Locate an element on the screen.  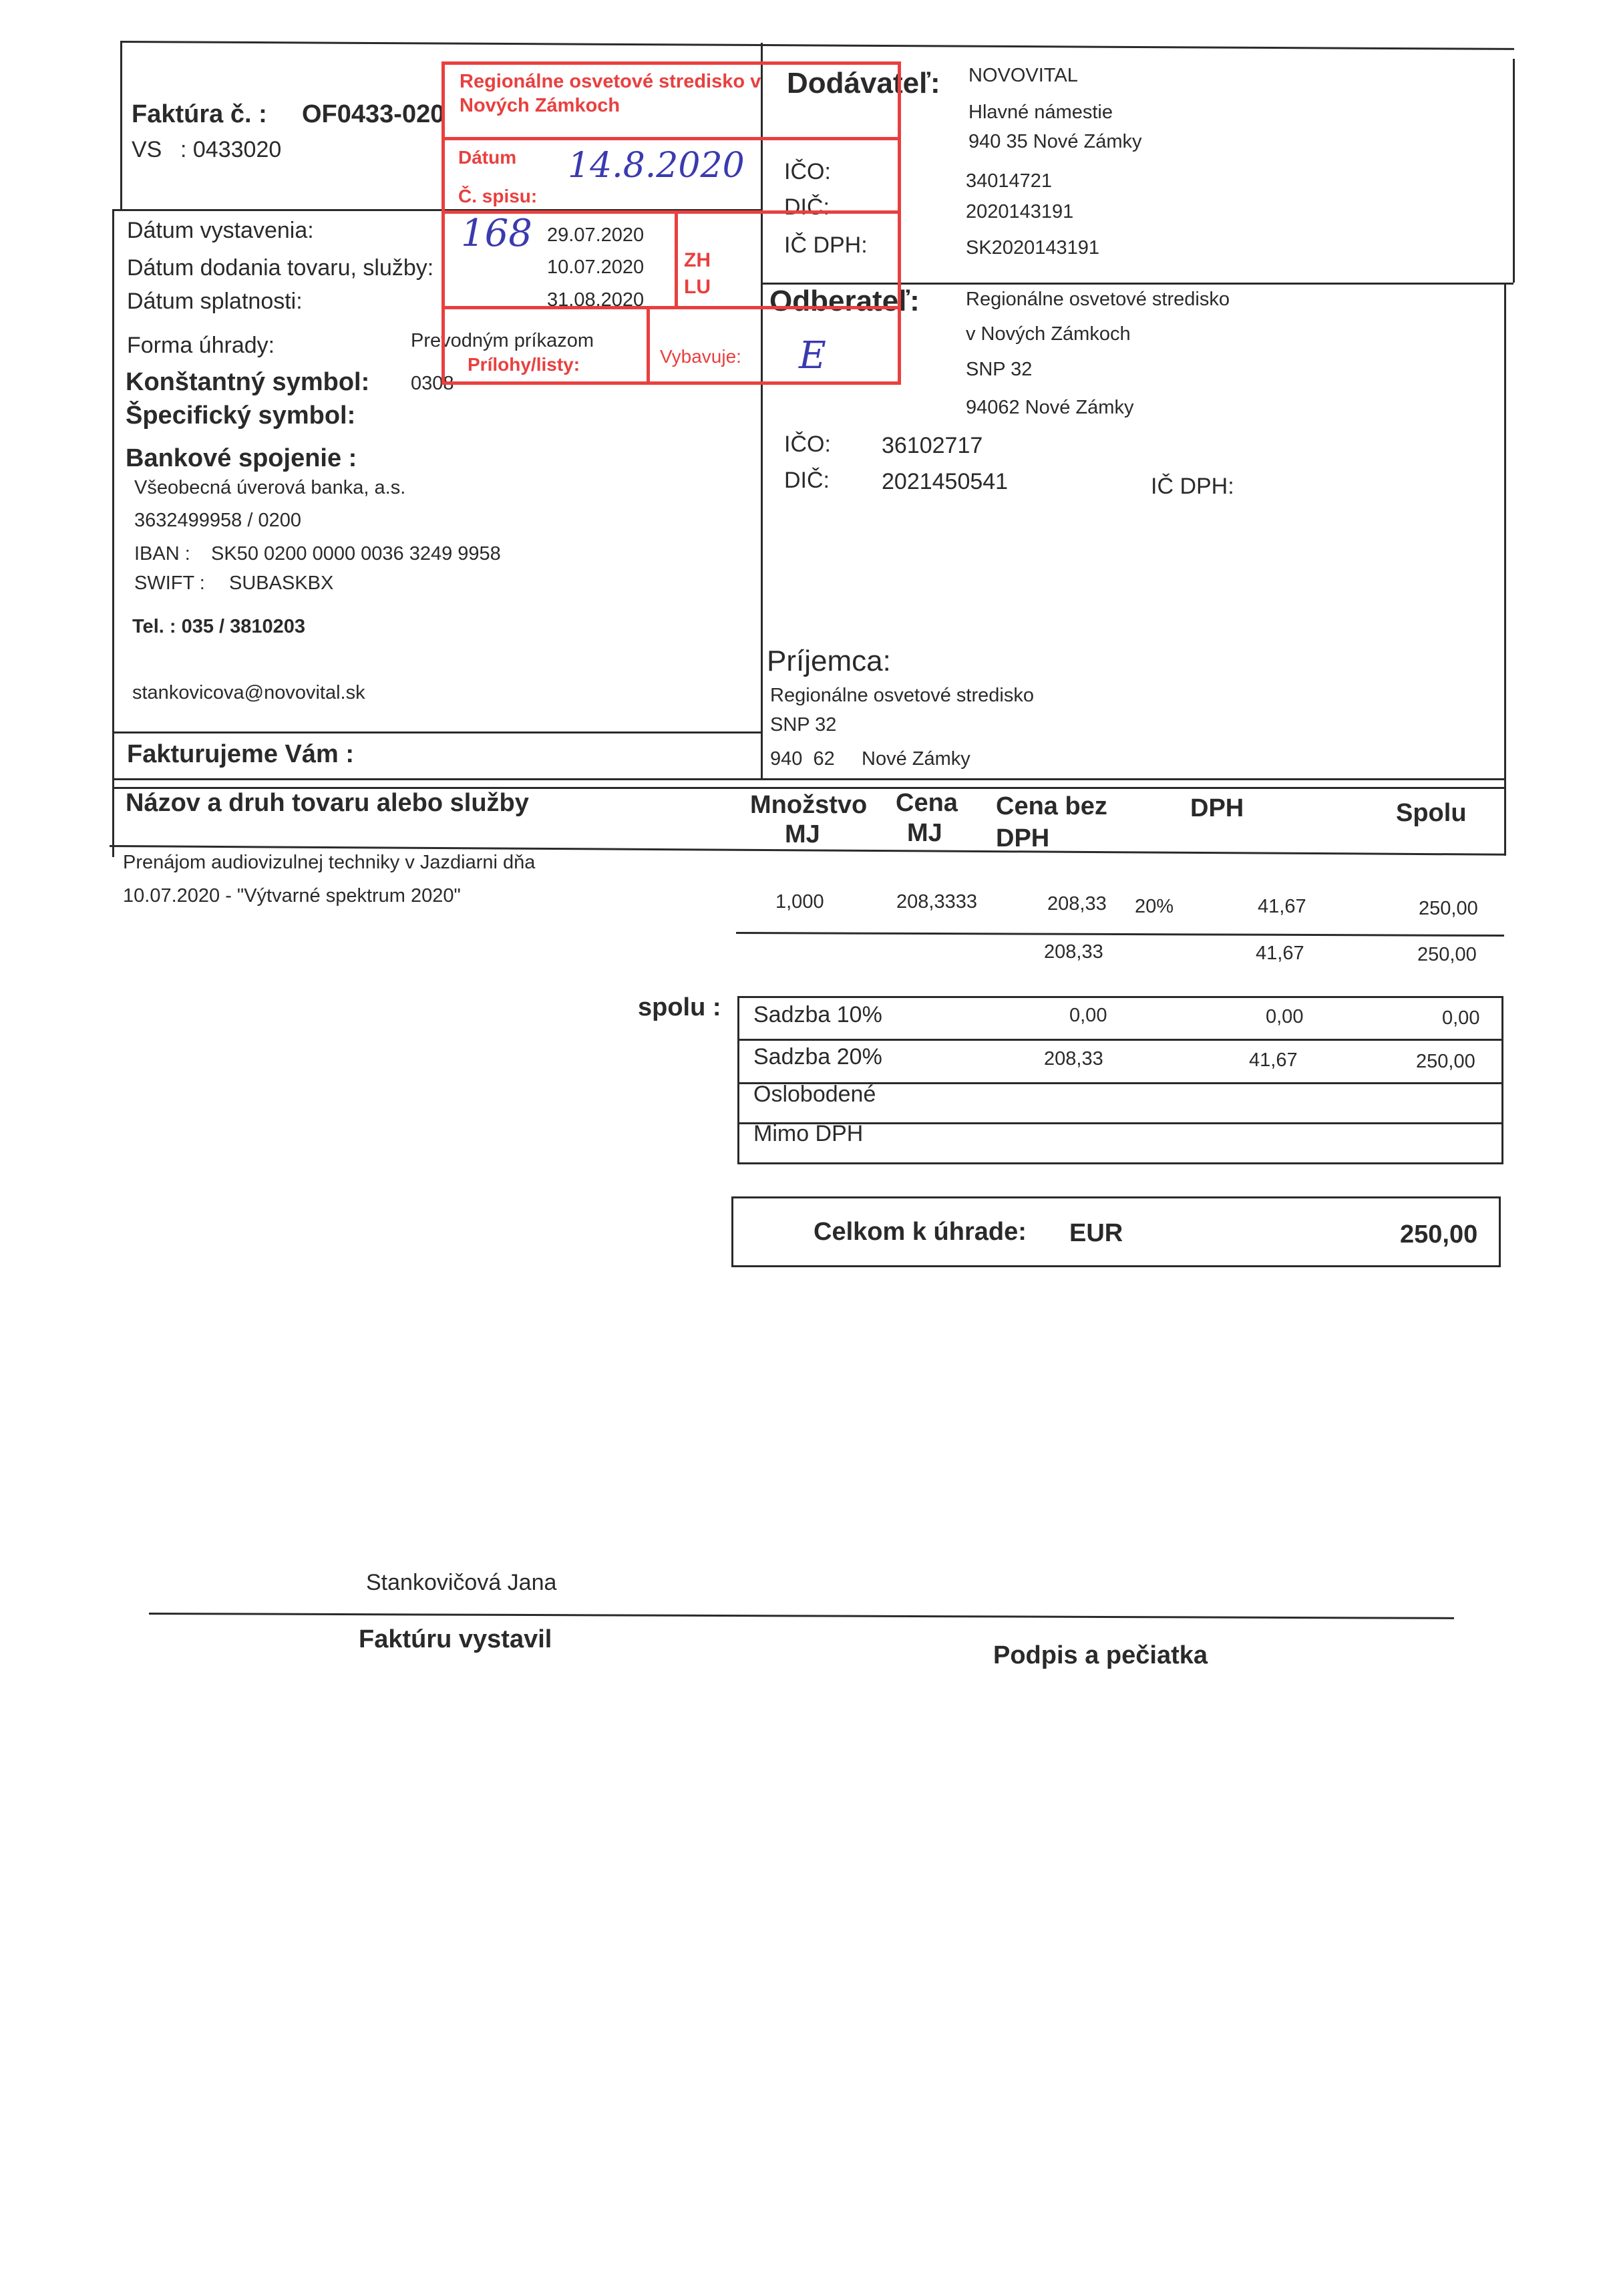
customer-ico-label: IČO: is located at coordinates (807, 444).